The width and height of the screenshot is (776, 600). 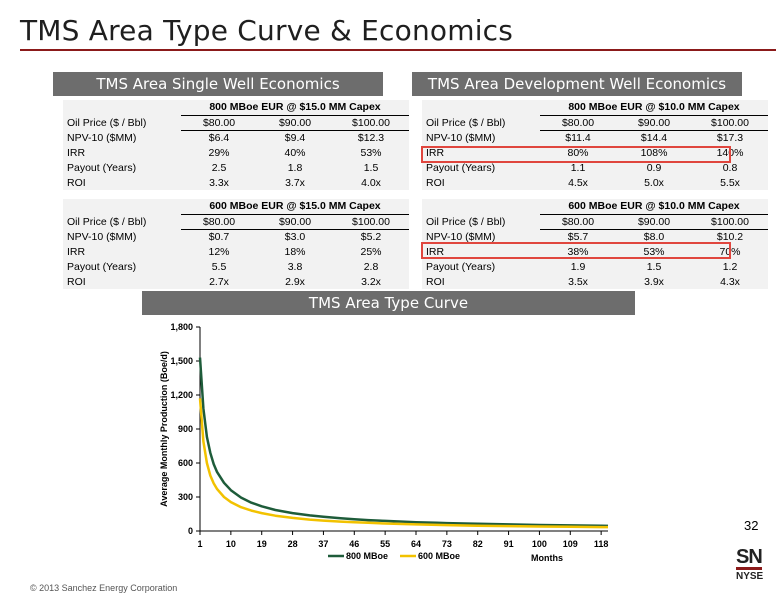 I want to click on table-row: NPV-10 ($MM) $11.4 $14.4 $17.3, so click(x=595, y=137).